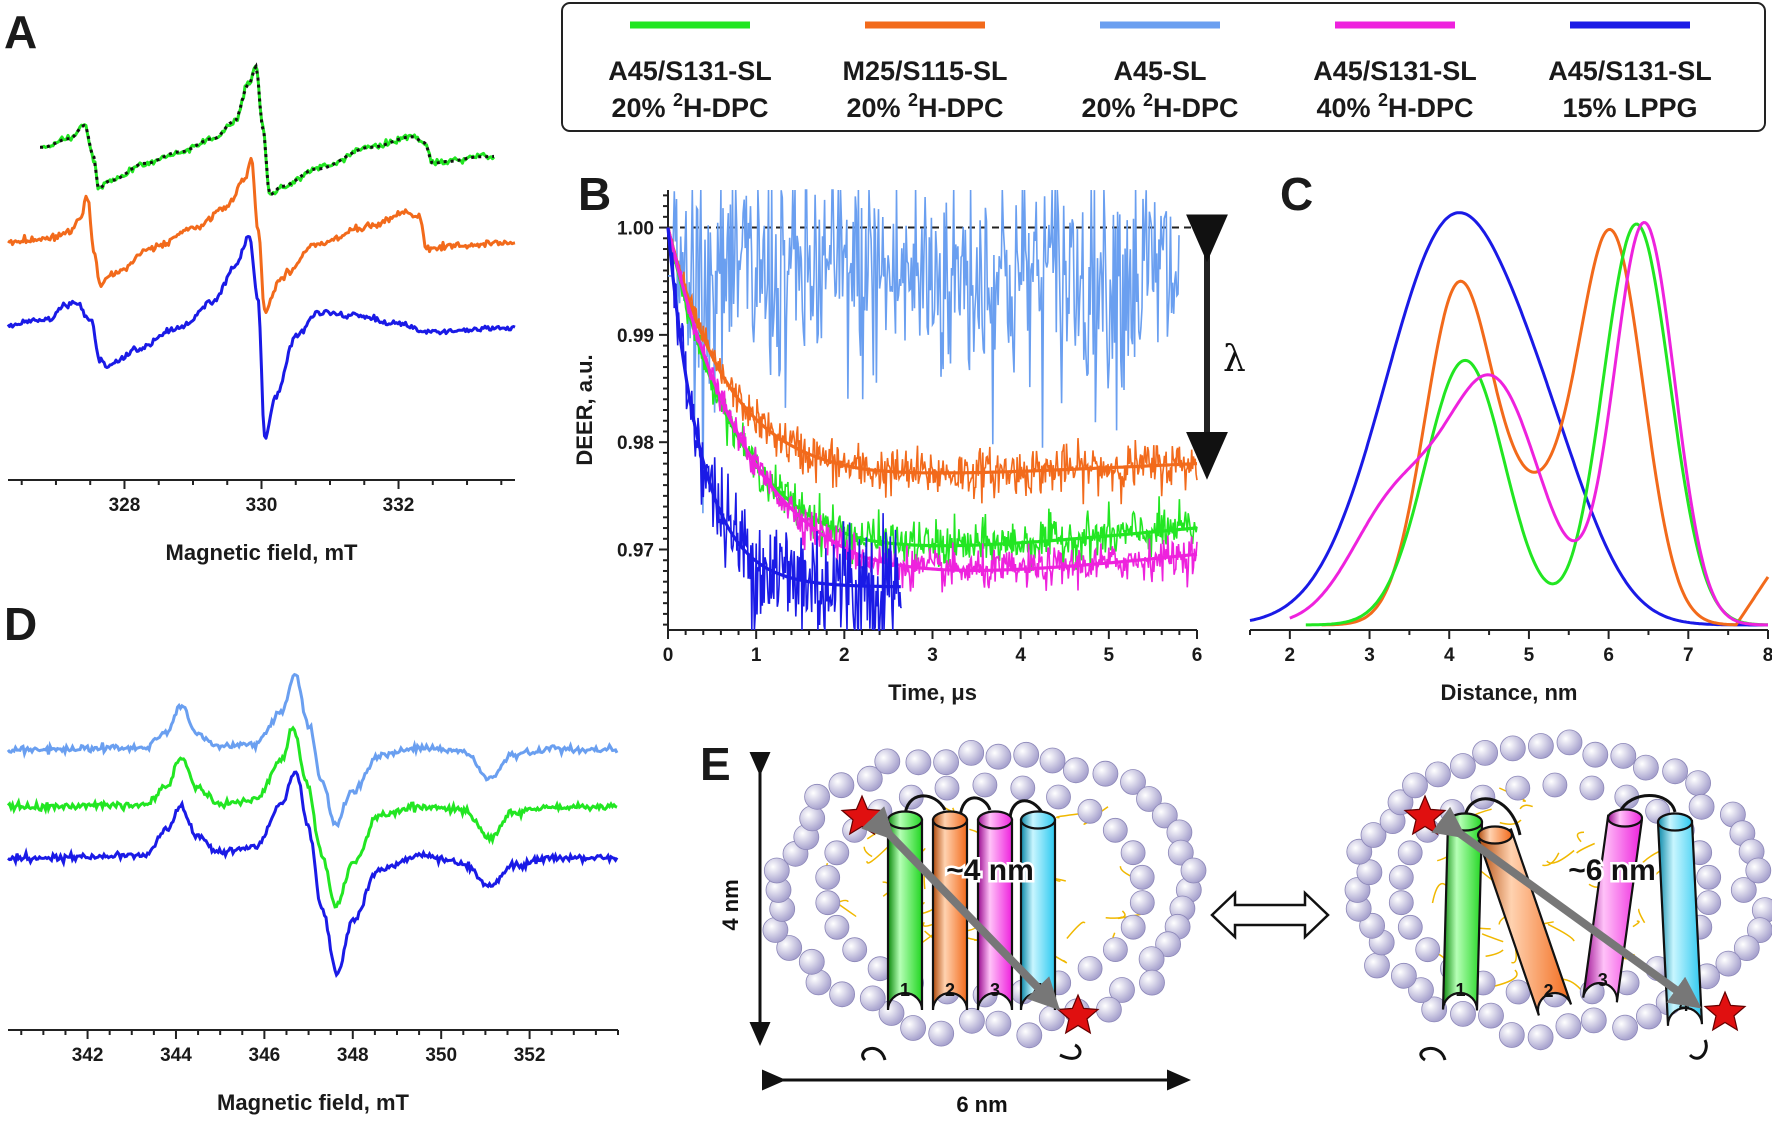 This screenshot has height=1122, width=1772. I want to click on x-tick-label: 346, so click(265, 1055).